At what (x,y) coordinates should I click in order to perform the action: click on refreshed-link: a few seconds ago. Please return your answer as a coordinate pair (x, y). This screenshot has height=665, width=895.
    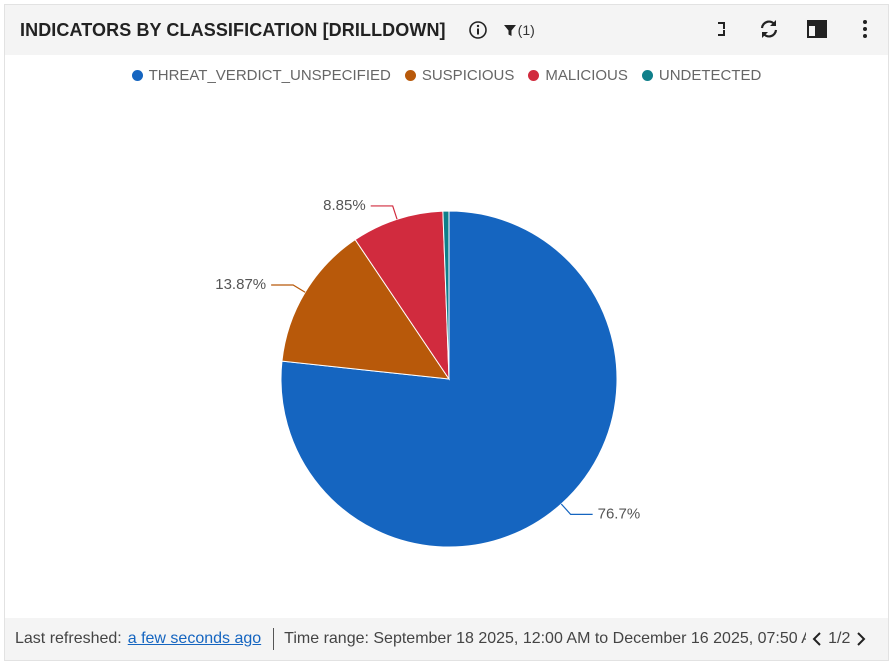
    Looking at the image, I should click on (194, 638).